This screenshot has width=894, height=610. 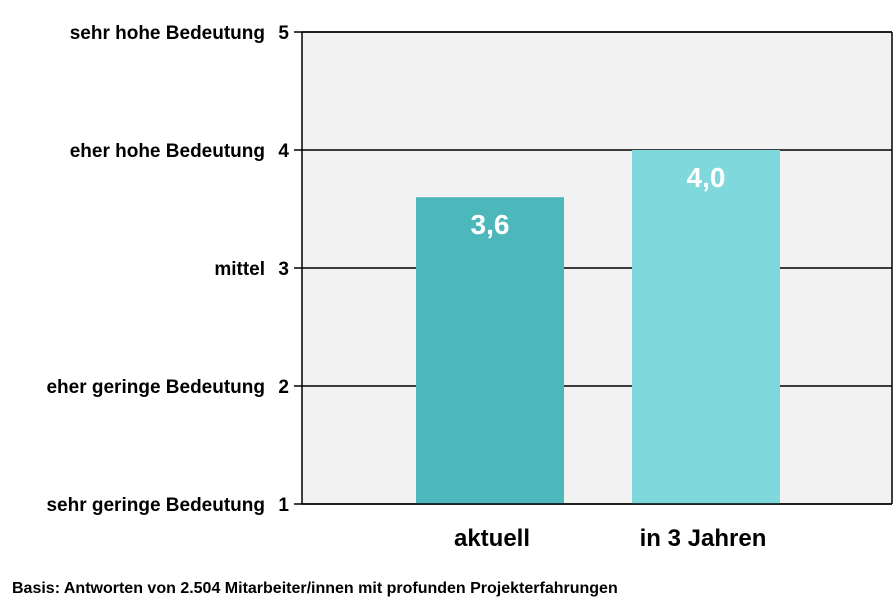 I want to click on y-tick-description: mittel, so click(x=239, y=269).